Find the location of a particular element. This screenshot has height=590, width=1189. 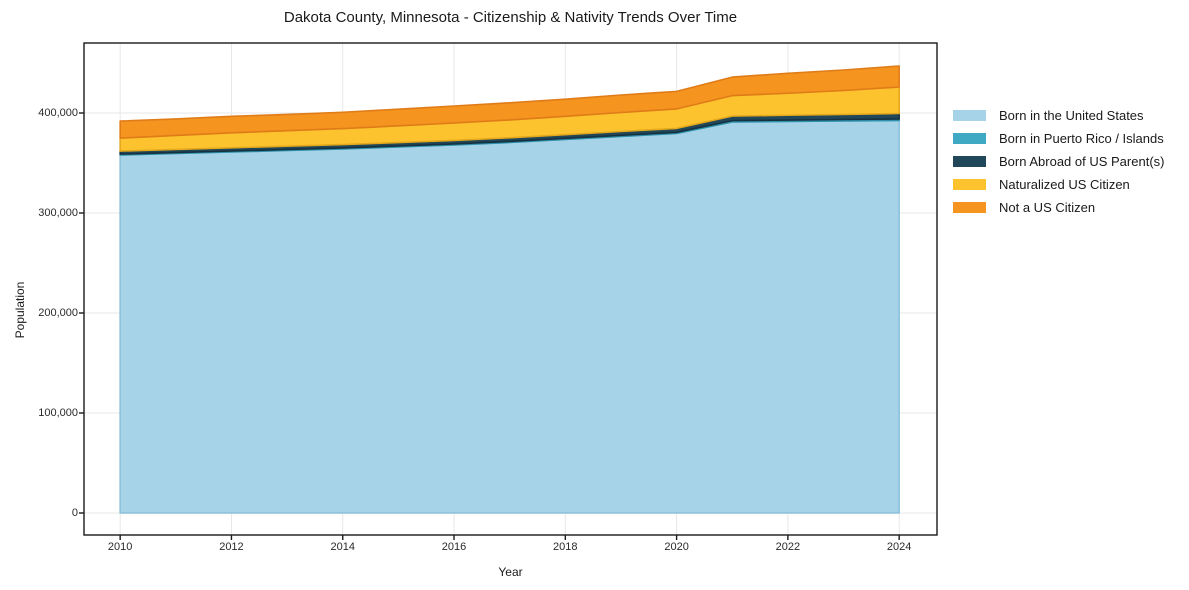

legend-label: Born Abroad of US Parent(s) is located at coordinates (1082, 161).